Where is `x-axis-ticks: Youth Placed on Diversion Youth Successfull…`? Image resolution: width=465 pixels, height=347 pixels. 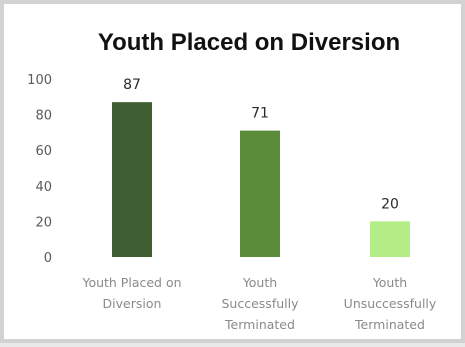
x-axis-ticks: Youth Placed on Diversion Youth Successfull… is located at coordinates (258, 303).